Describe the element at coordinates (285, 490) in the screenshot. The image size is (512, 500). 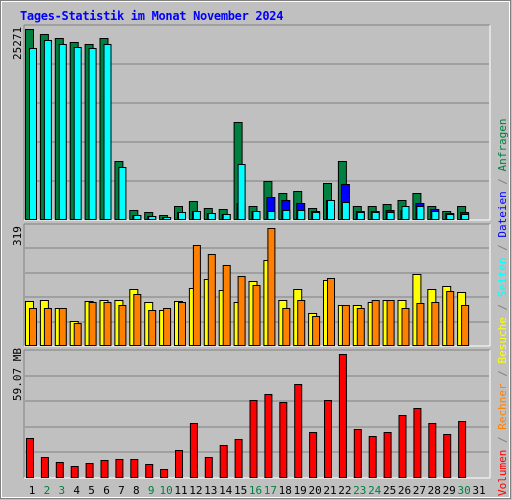
I see `x-tick-label: 18` at that location.